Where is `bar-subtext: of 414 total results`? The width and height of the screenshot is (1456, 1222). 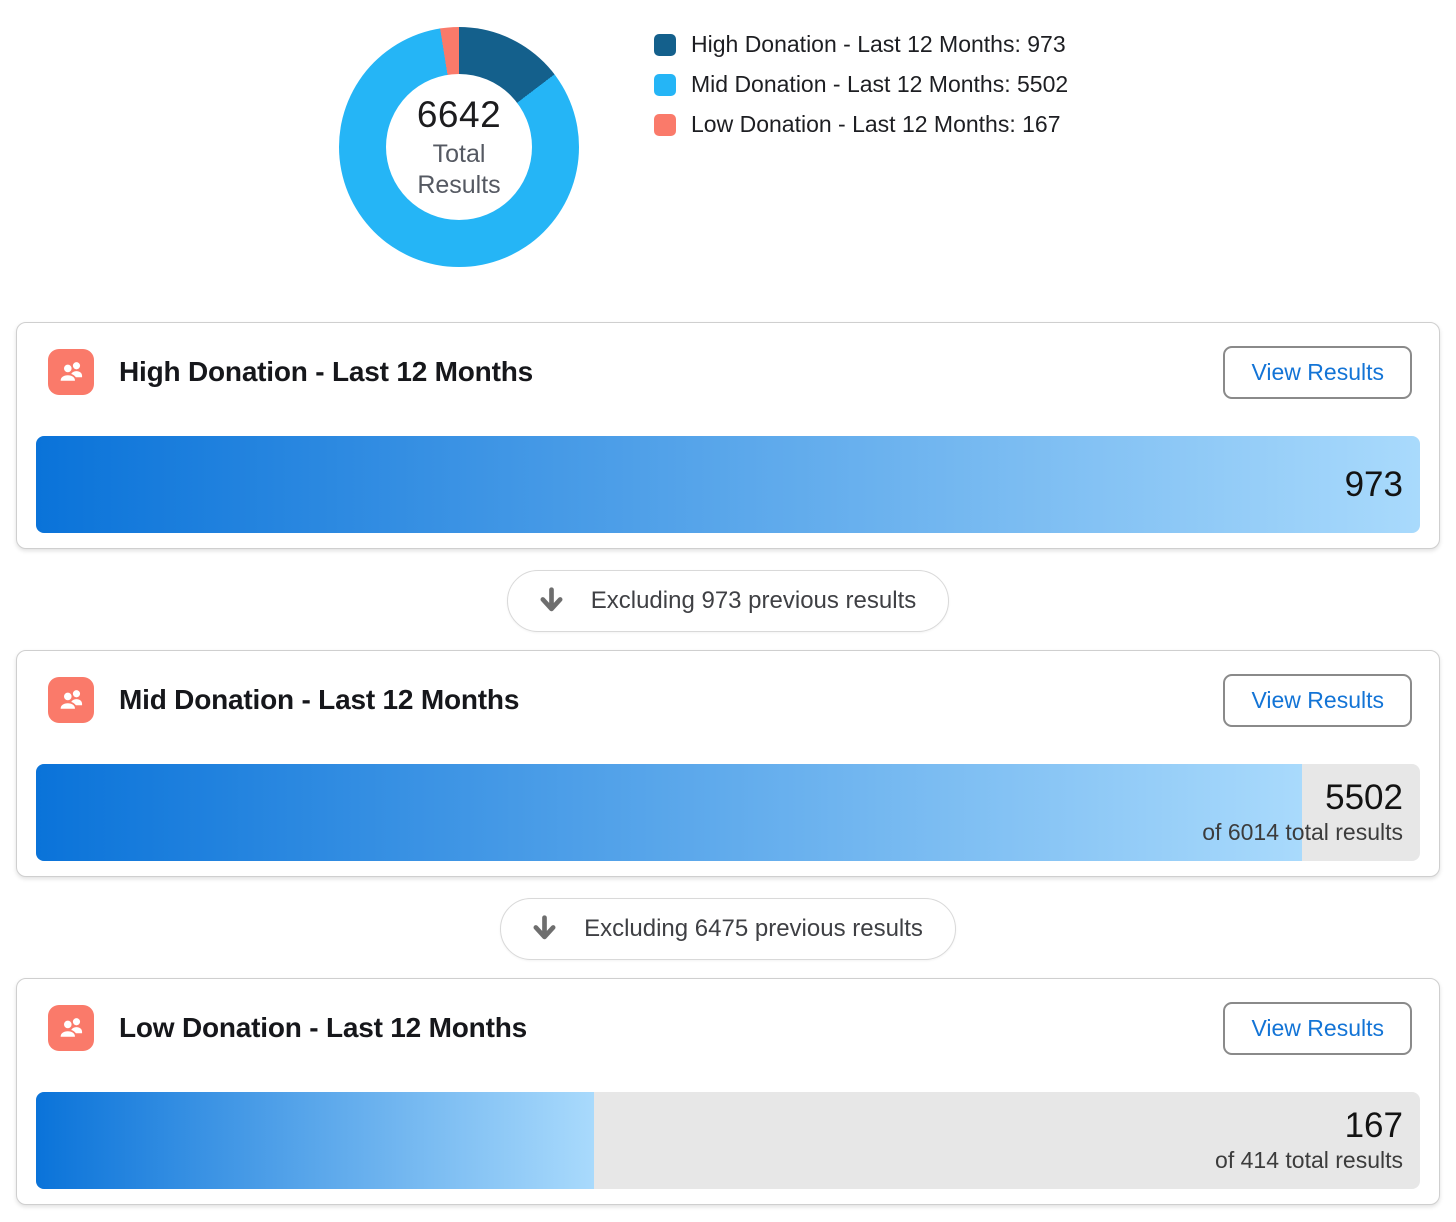
bar-subtext: of 414 total results is located at coordinates (1309, 1160).